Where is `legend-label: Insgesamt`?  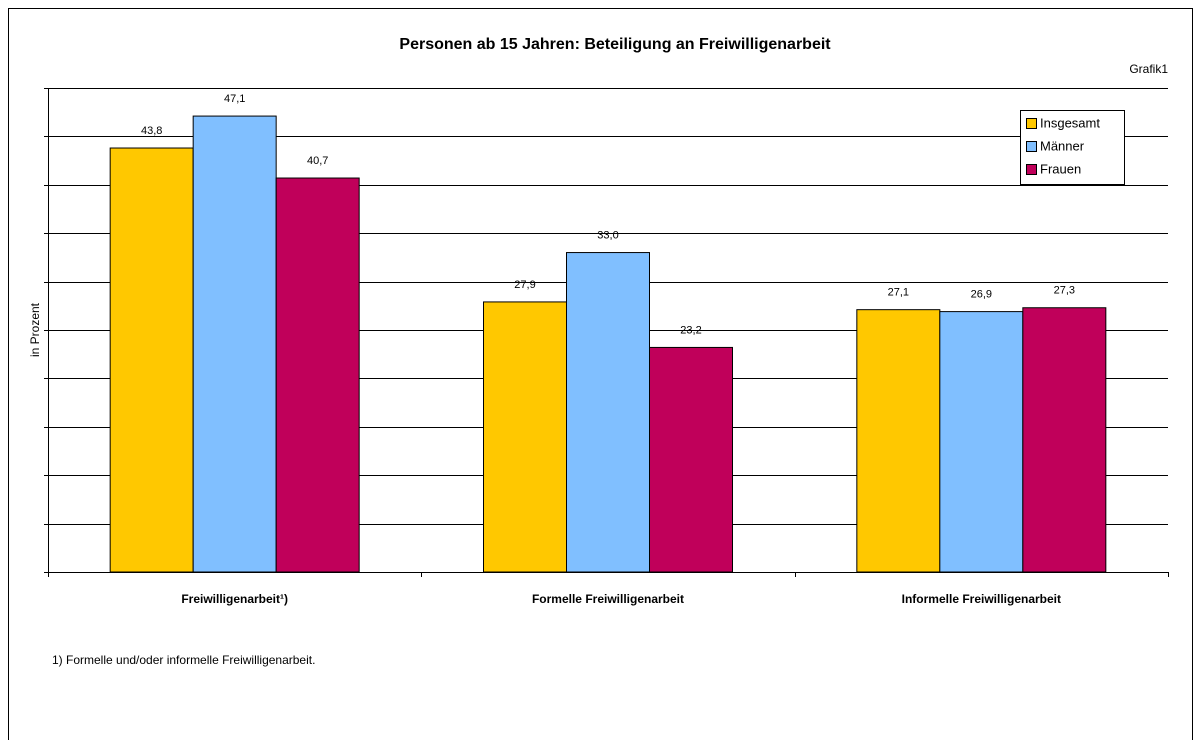
legend-label: Insgesamt is located at coordinates (1070, 122).